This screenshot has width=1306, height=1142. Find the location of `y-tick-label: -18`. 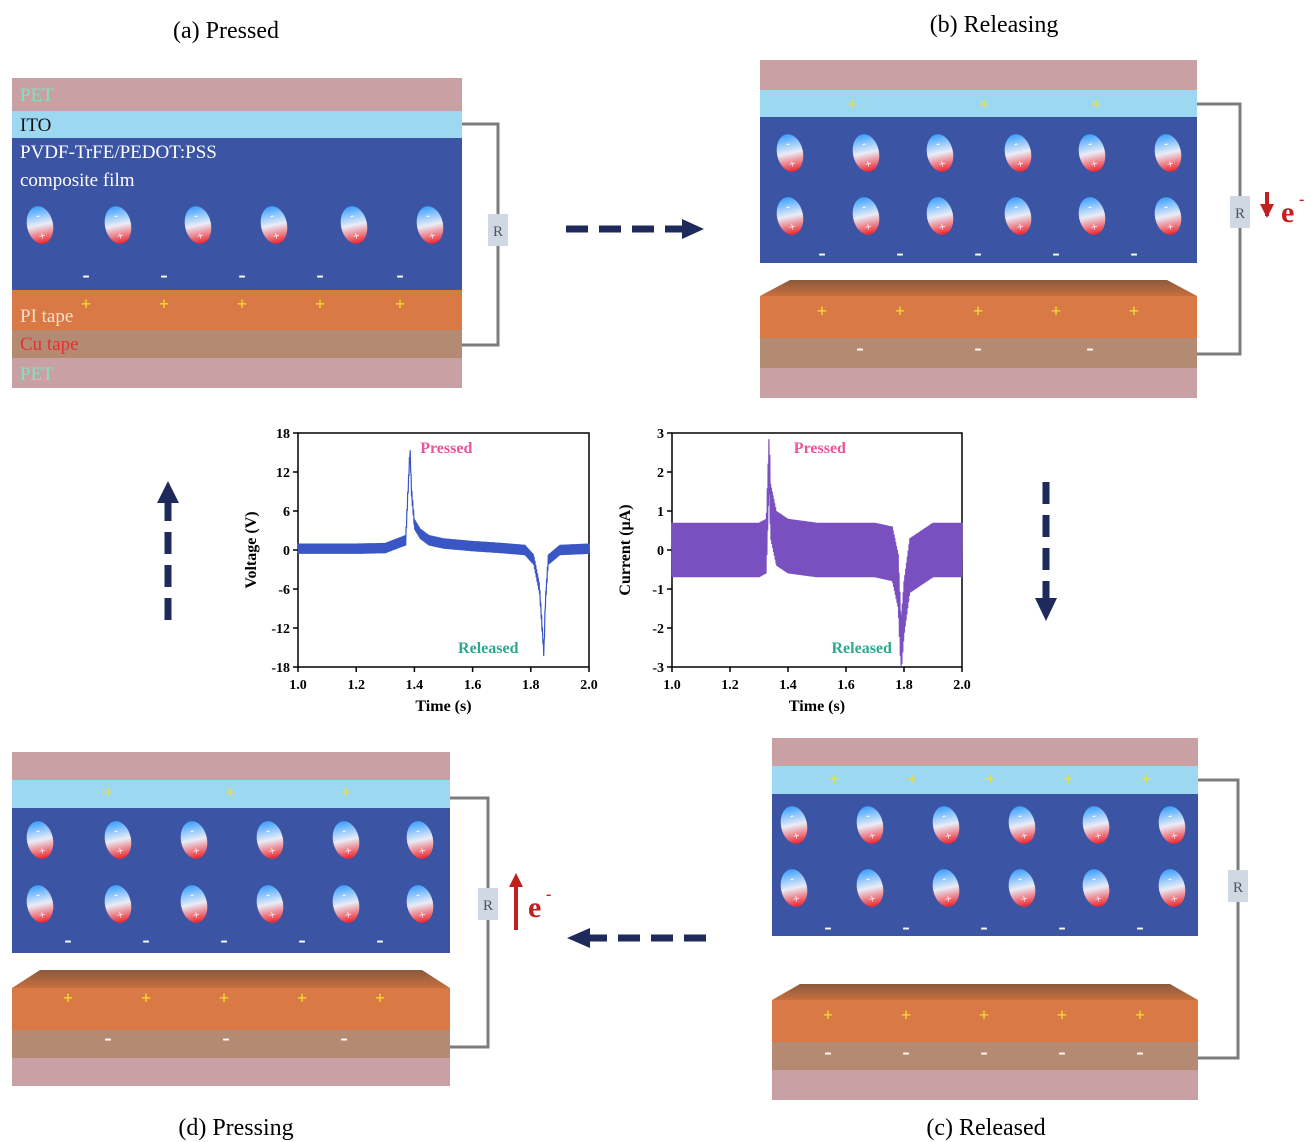

y-tick-label: -18 is located at coordinates (280, 668).